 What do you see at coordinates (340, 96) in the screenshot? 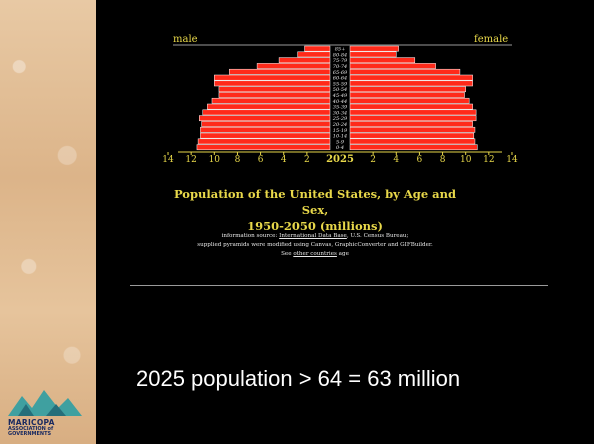
I see `age-label-45-49: 45-49` at bounding box center [340, 96].